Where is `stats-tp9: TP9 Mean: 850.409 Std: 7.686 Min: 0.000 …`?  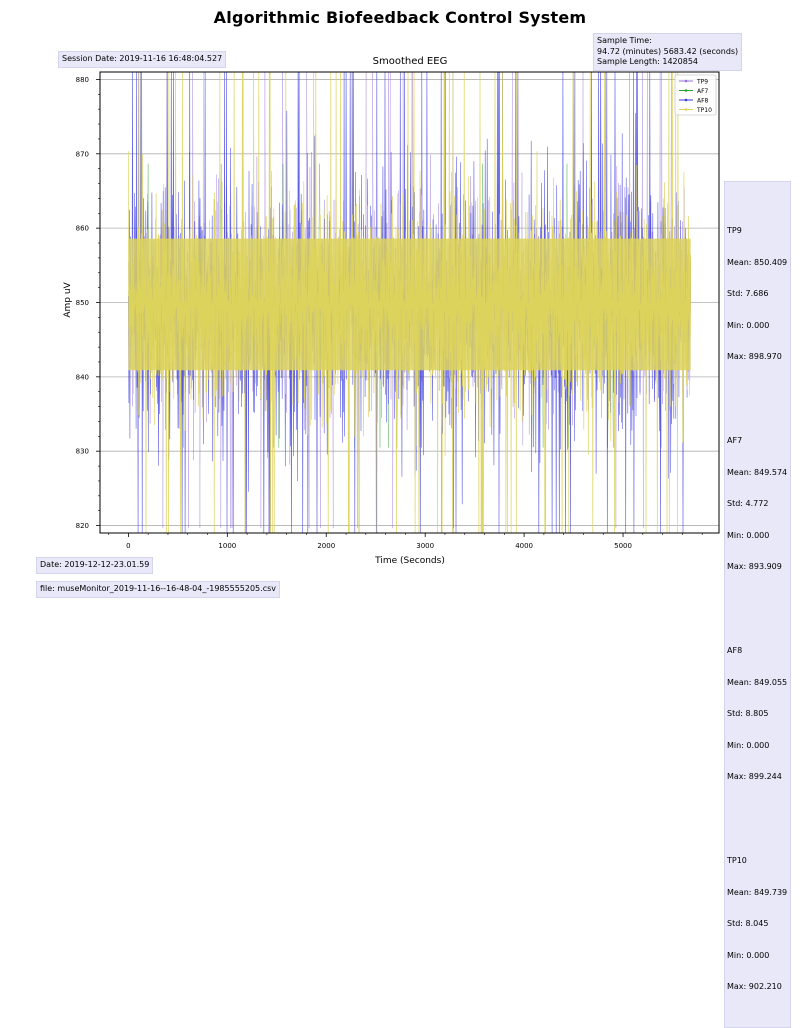
stats-tp9: TP9 Mean: 850.409 Std: 7.686 Min: 0.000 … is located at coordinates (757, 294).